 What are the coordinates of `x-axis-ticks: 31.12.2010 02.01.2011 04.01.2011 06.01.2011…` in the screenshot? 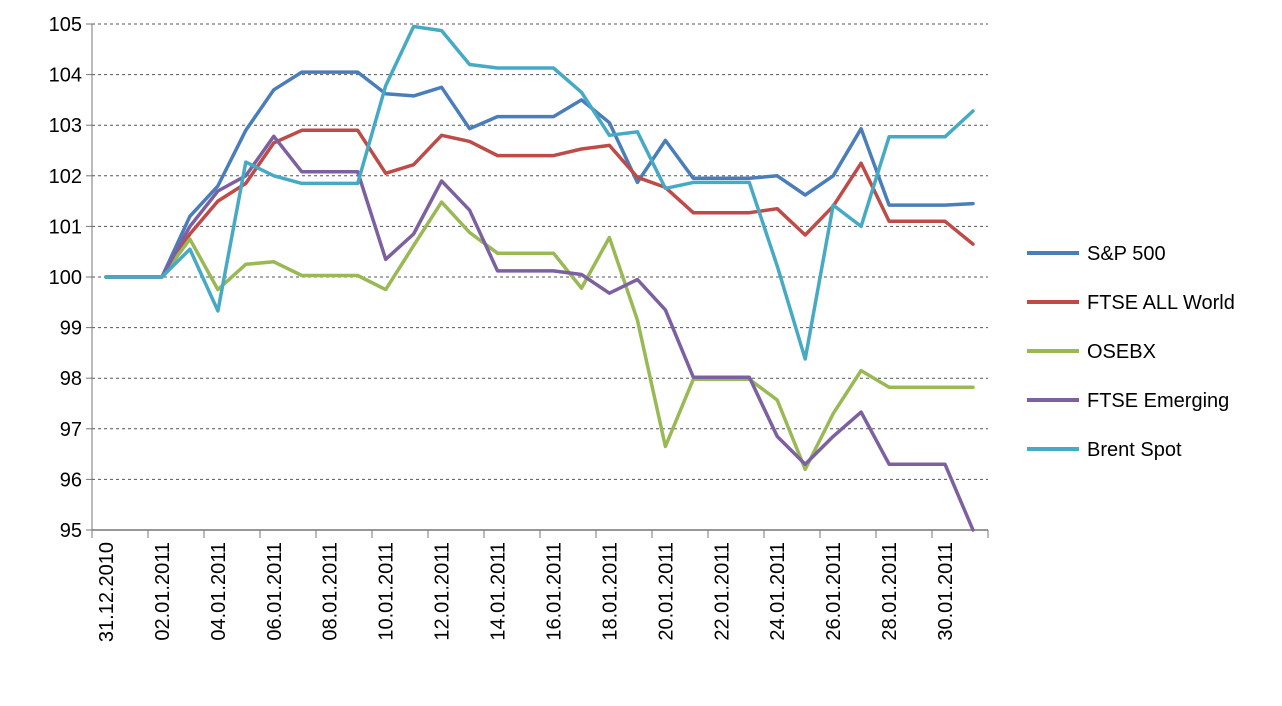 It's located at (526, 592).